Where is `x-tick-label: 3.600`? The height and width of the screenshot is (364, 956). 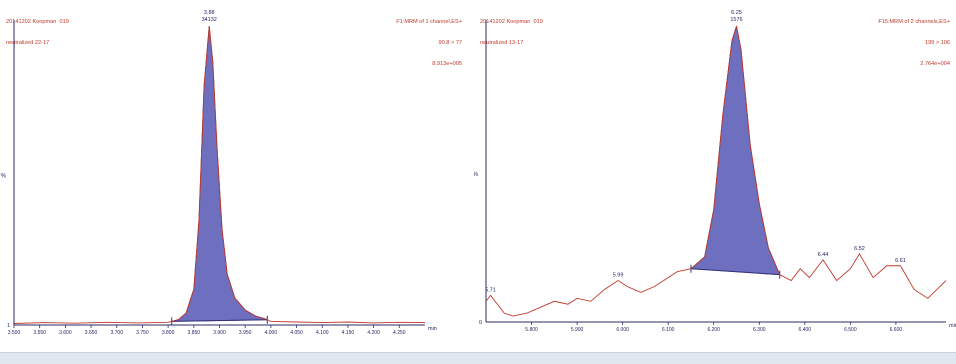 x-tick-label: 3.600 is located at coordinates (65, 333).